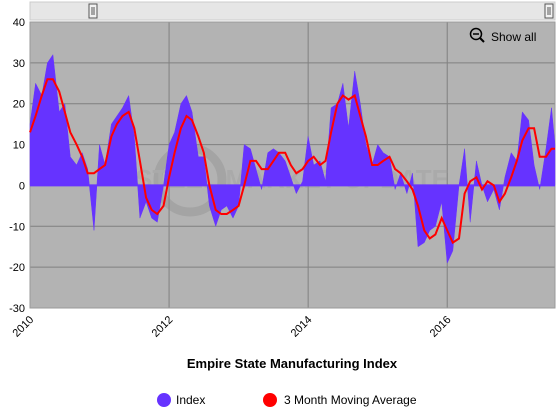 This screenshot has width=560, height=409. I want to click on legend: Index 3 Month Moving Average, so click(287, 400).